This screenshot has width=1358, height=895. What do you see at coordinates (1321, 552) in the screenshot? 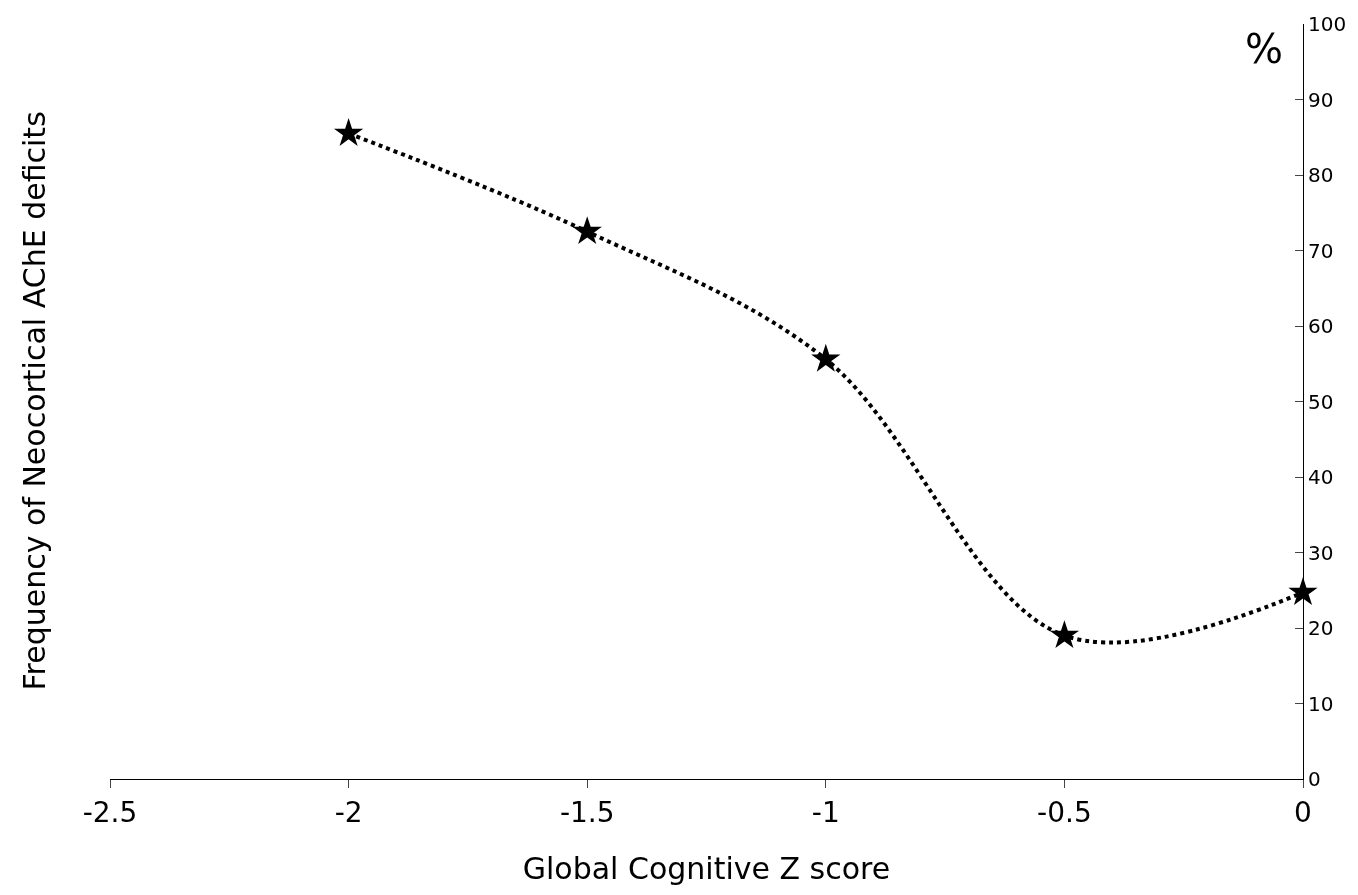
I see `y-tick-label: 30` at bounding box center [1321, 552].